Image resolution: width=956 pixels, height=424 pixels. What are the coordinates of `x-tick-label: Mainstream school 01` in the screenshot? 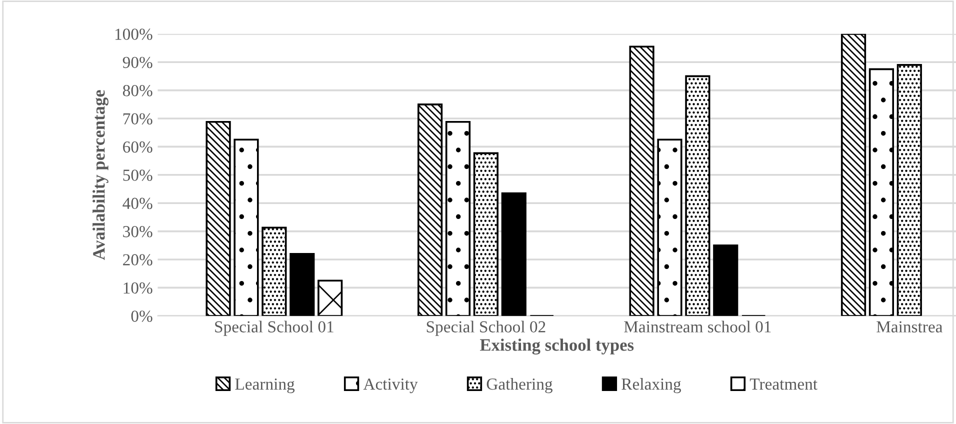 It's located at (697, 326).